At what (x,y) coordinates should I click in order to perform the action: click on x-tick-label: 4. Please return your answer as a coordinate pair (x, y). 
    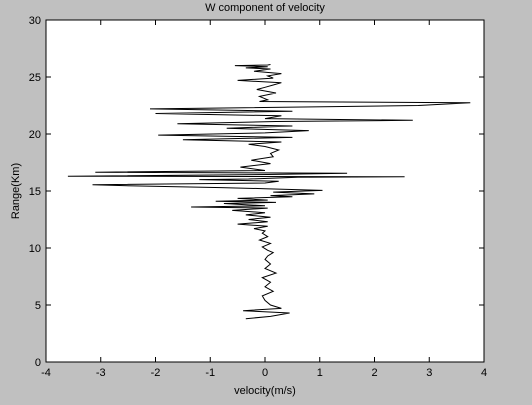
    Looking at the image, I should click on (484, 373).